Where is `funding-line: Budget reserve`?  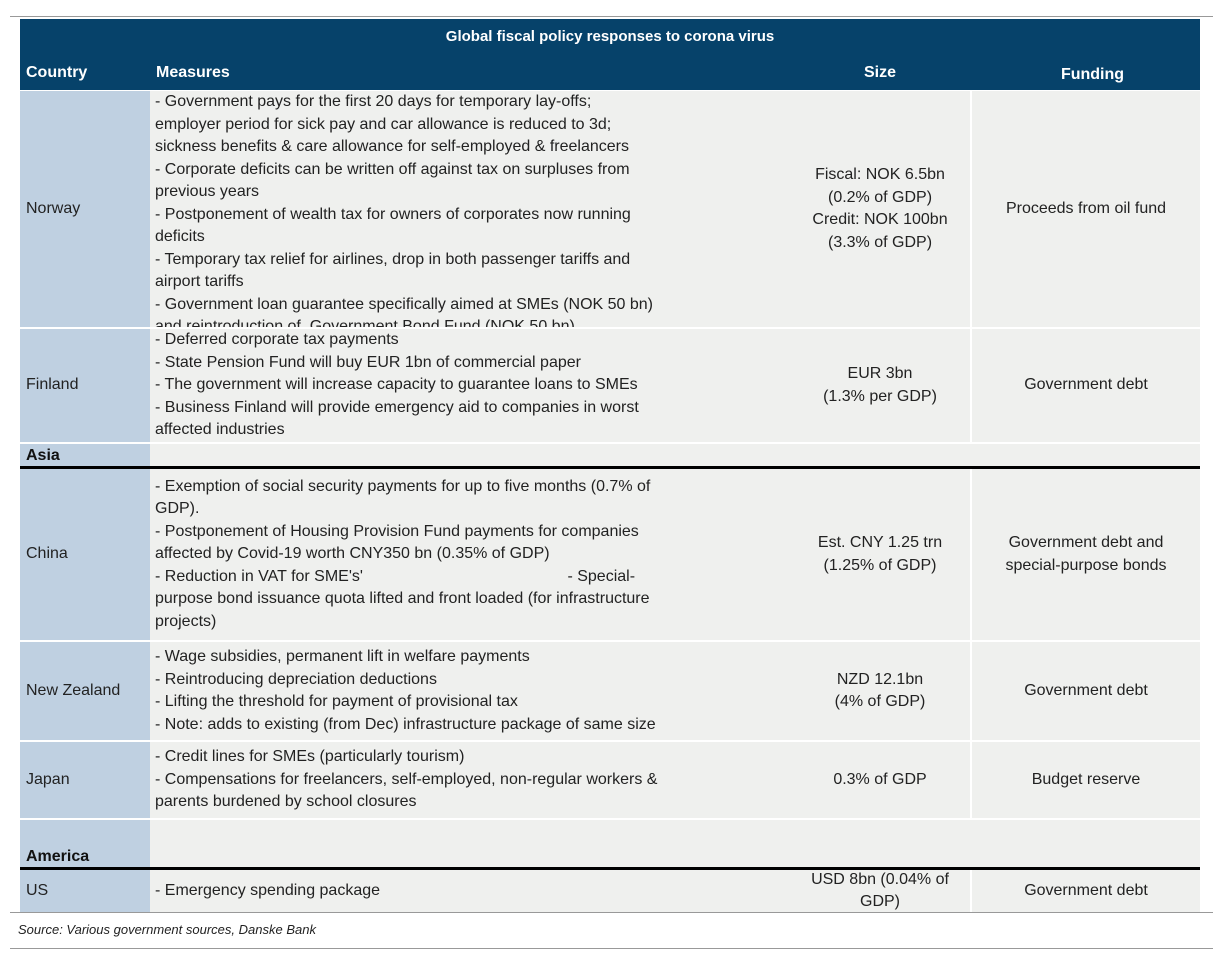
funding-line: Budget reserve is located at coordinates (1086, 779).